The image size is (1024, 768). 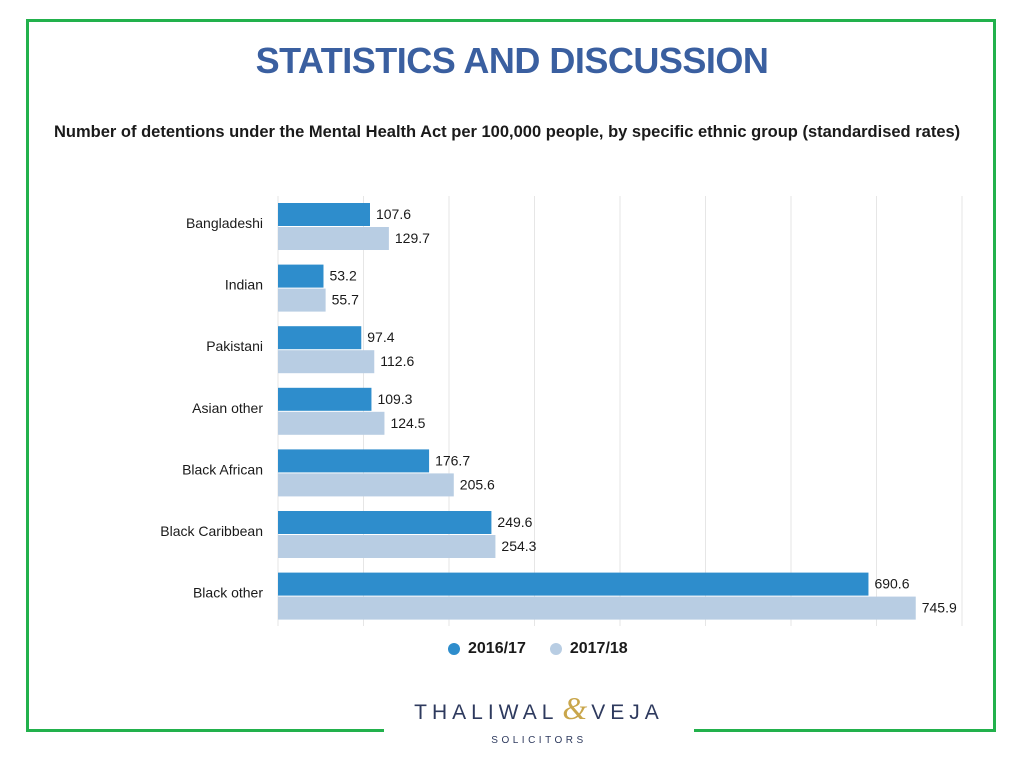 What do you see at coordinates (342, 276) in the screenshot?
I see `data-label: 53.2` at bounding box center [342, 276].